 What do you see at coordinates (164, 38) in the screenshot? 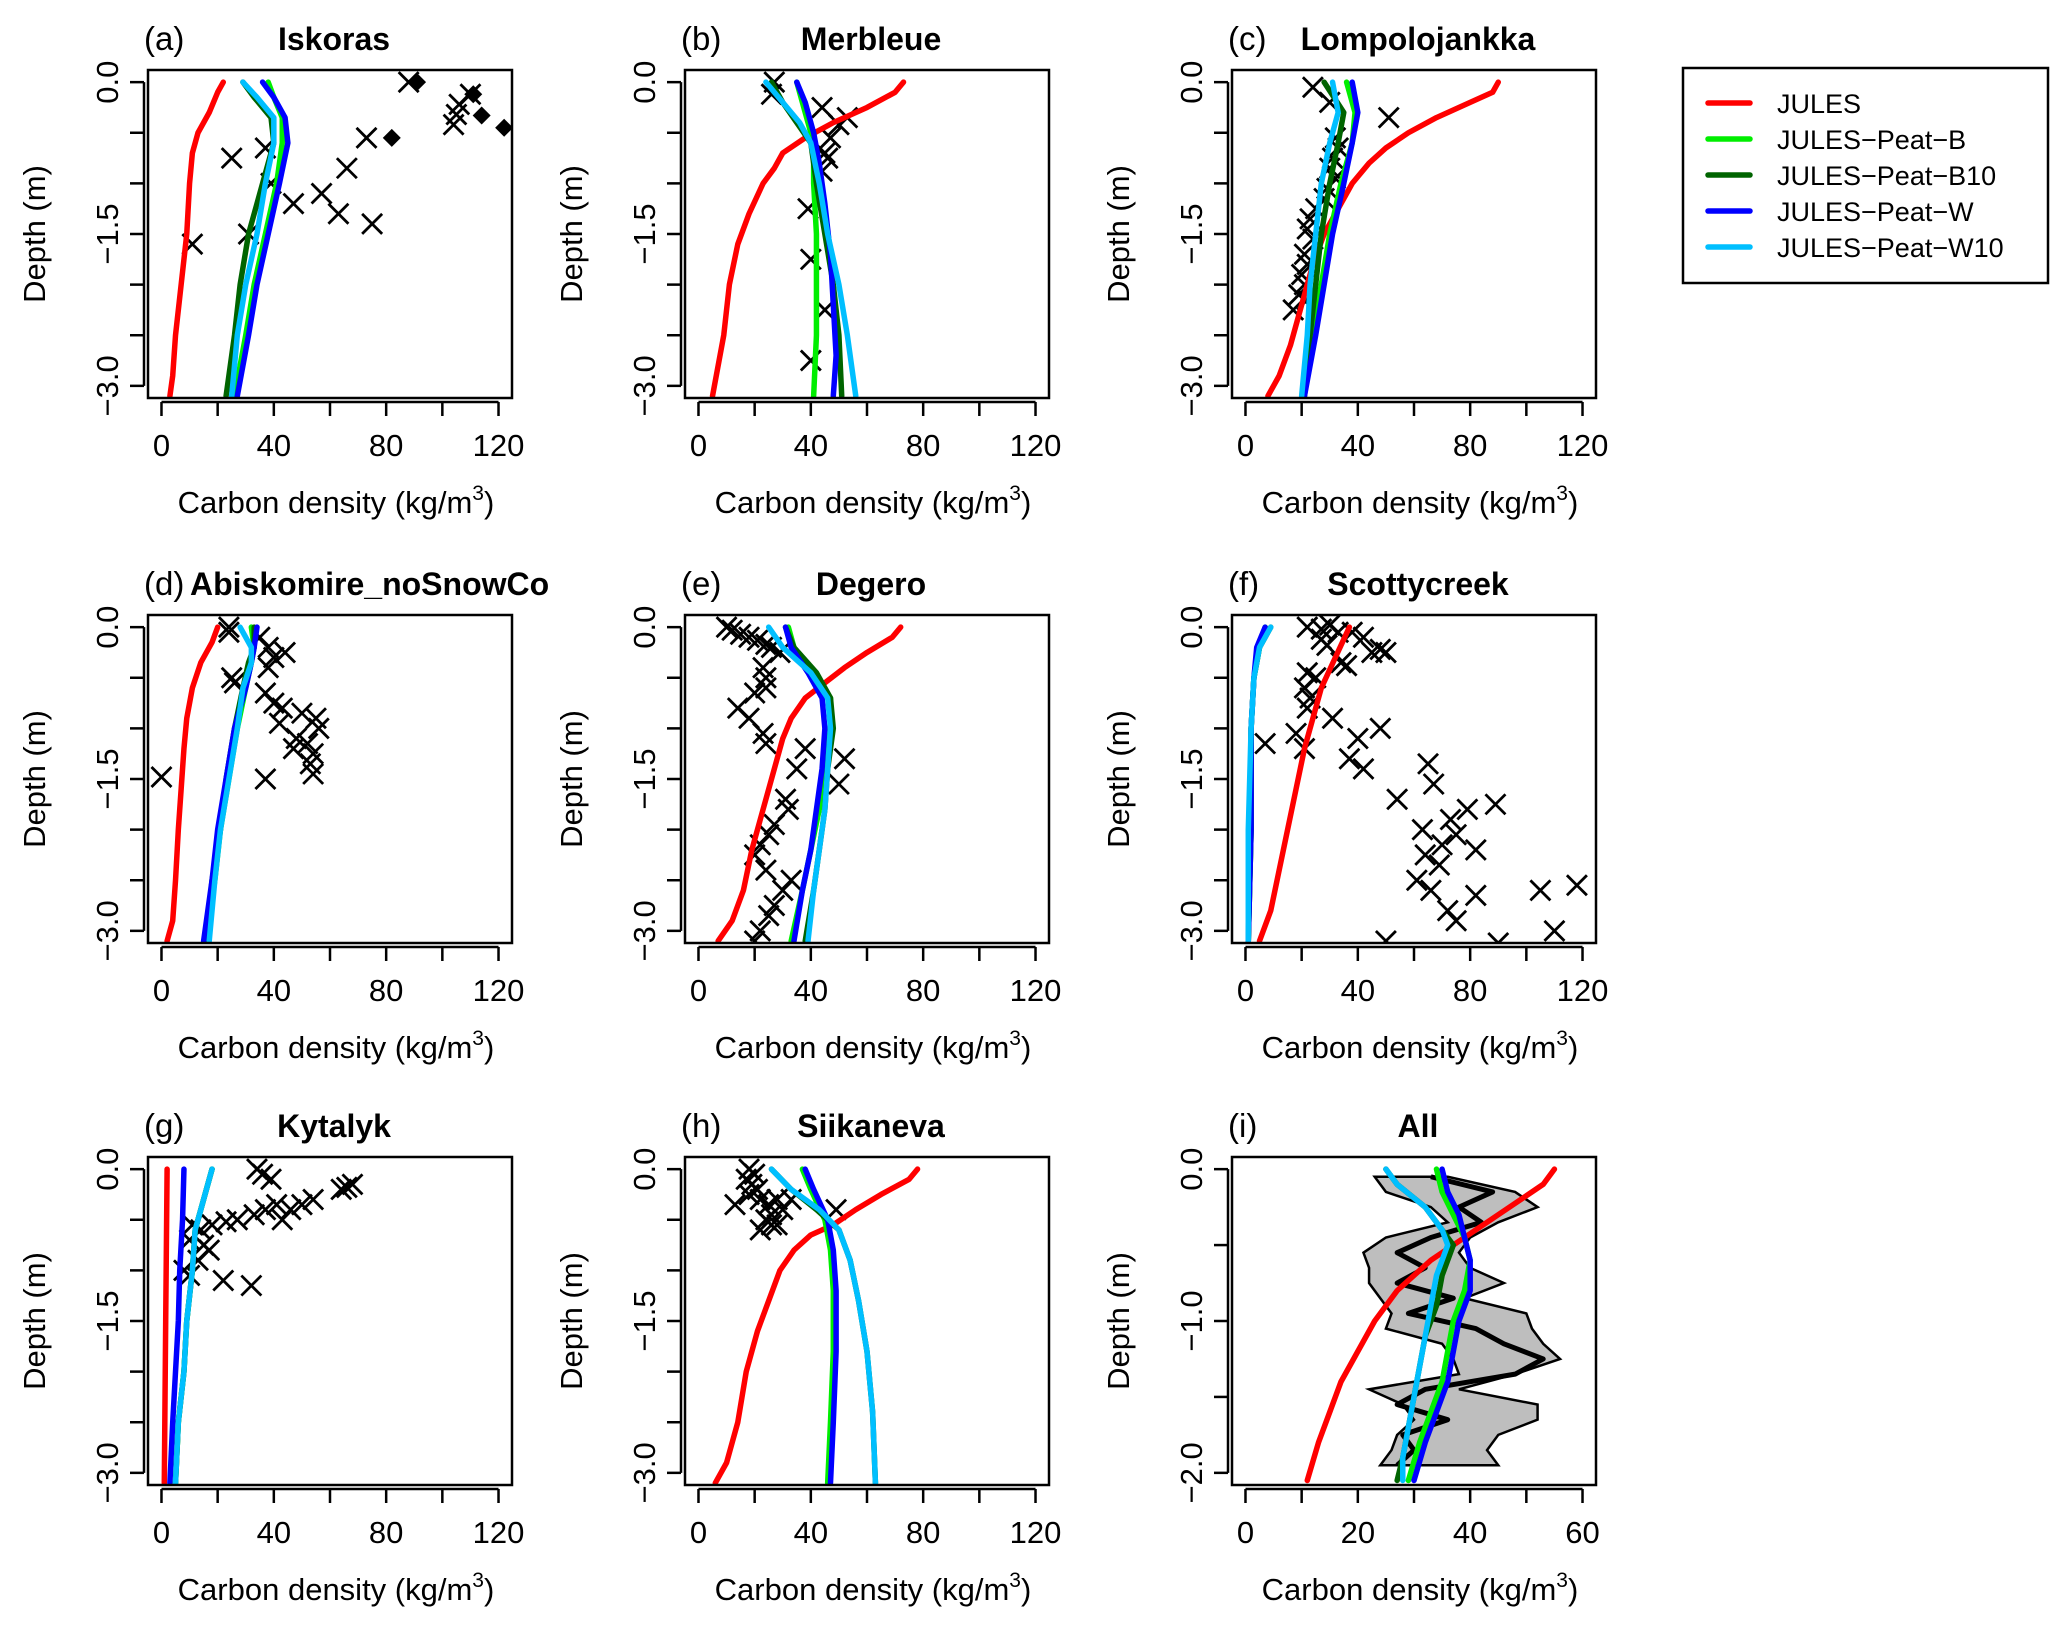
I see `panel-tag: (a)` at bounding box center [164, 38].